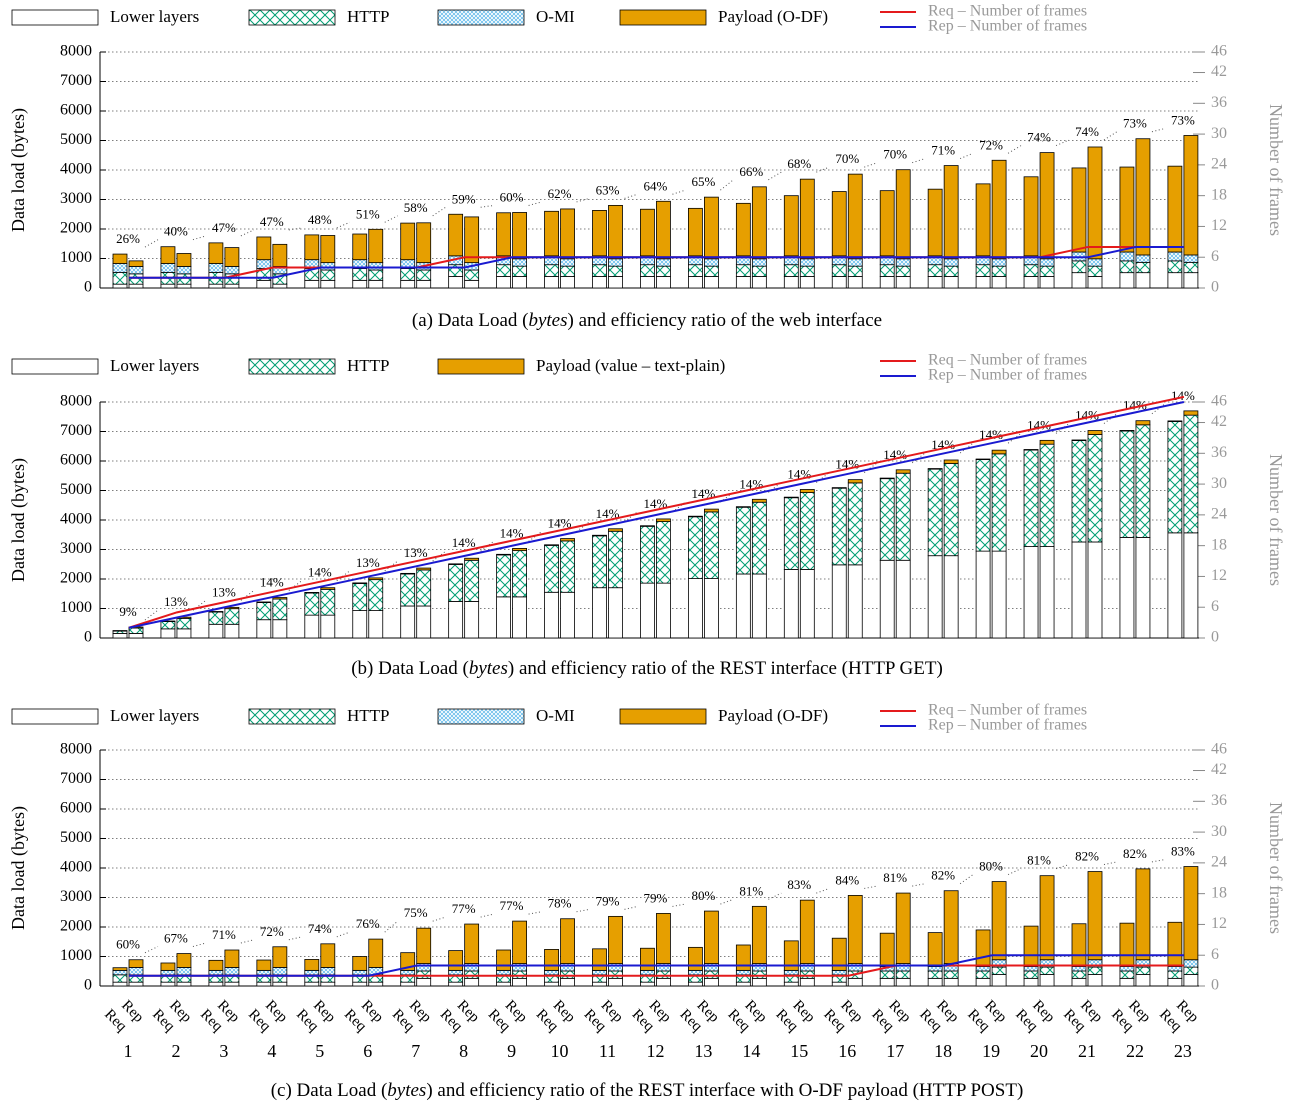  I want to click on y2-tick-label: 18, so click(1219, 194).